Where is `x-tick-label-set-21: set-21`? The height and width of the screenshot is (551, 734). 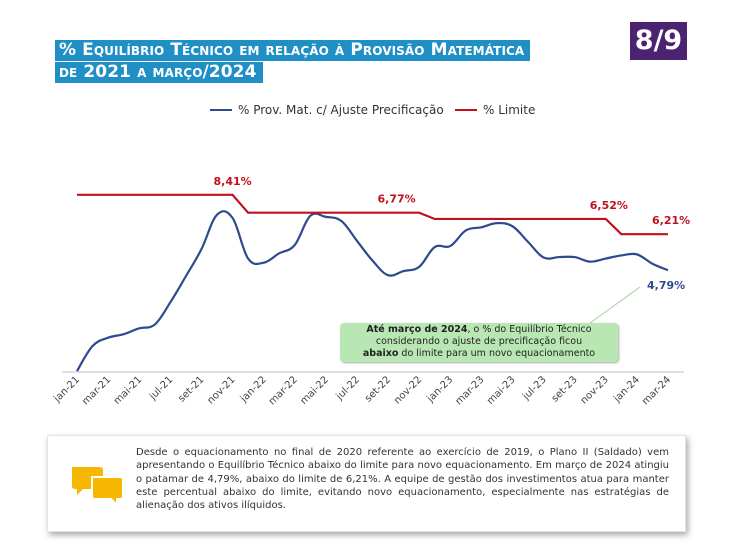 x-tick-label-set-21: set-21 is located at coordinates (191, 389).